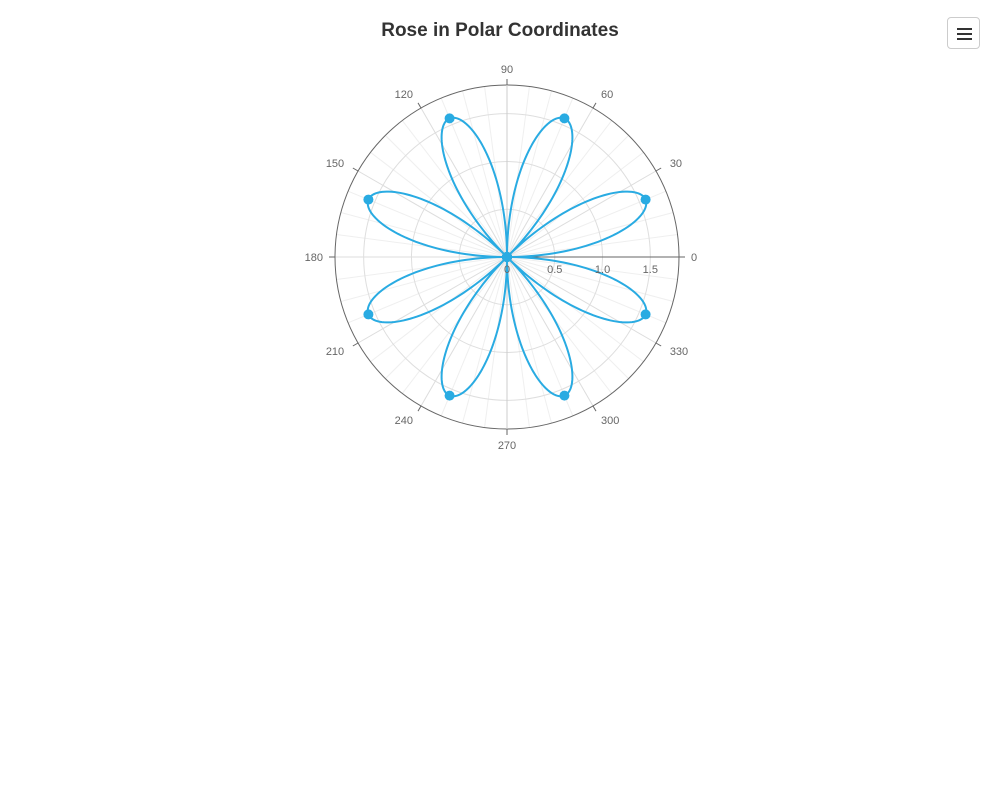 This screenshot has width=1000, height=800. Describe the element at coordinates (404, 95) in the screenshot. I see `angular-tick-label: 120` at that location.